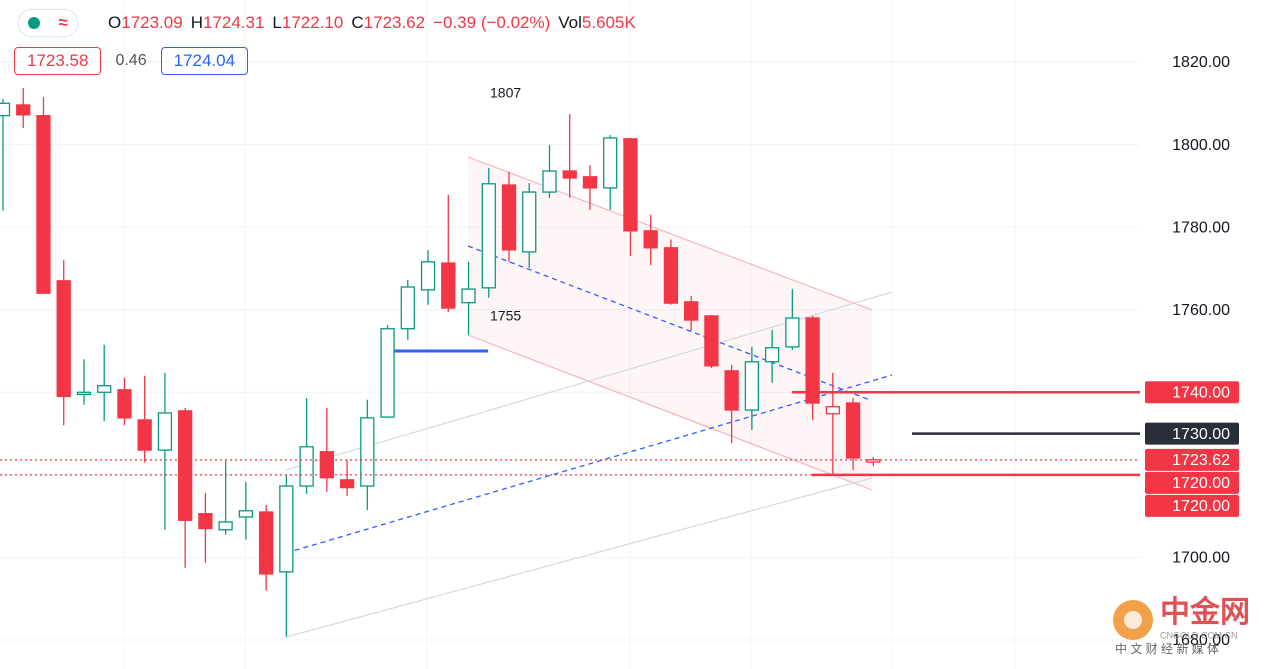  I want to click on field-value: 1724.31, so click(233, 22).